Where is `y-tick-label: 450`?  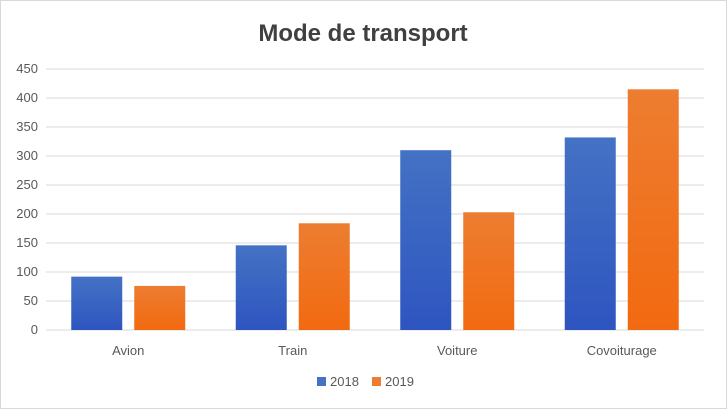 y-tick-label: 450 is located at coordinates (27, 68).